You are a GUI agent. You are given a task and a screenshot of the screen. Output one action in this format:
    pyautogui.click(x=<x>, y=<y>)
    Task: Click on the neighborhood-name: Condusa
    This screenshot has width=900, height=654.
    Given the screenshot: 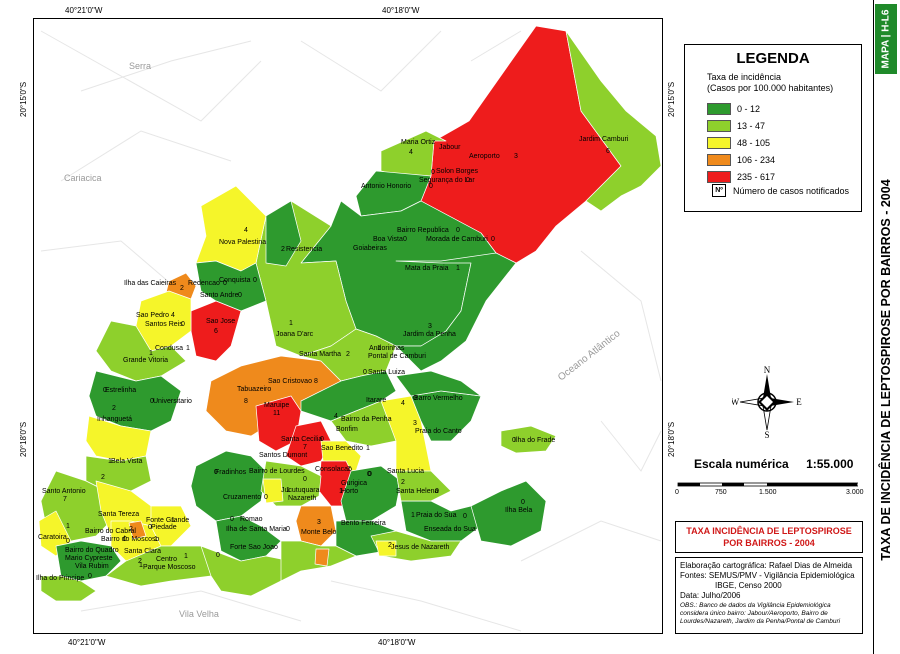 What is the action you would take?
    pyautogui.click(x=169, y=348)
    